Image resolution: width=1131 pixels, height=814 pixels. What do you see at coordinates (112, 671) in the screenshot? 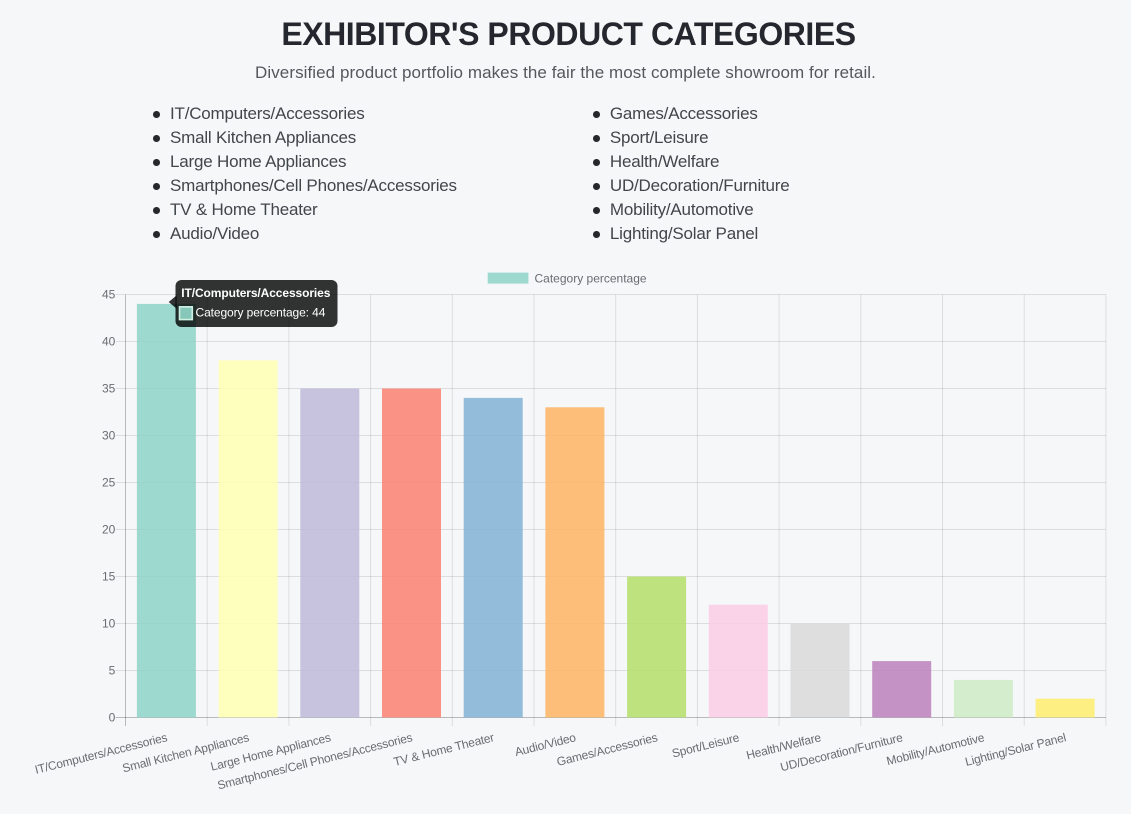
I see `svg-text: 5` at bounding box center [112, 671].